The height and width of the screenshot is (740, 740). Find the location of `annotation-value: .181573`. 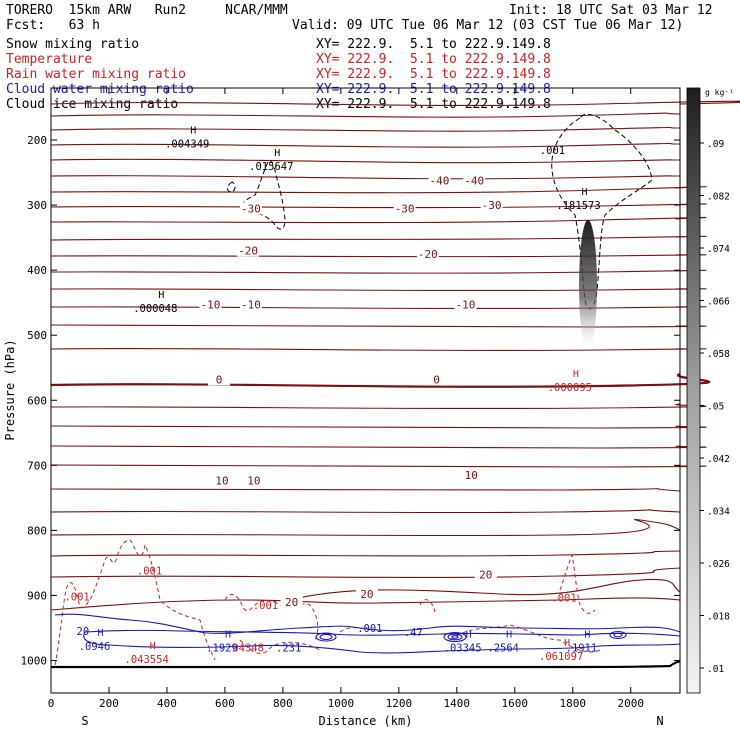

annotation-value: .181573 is located at coordinates (578, 206).